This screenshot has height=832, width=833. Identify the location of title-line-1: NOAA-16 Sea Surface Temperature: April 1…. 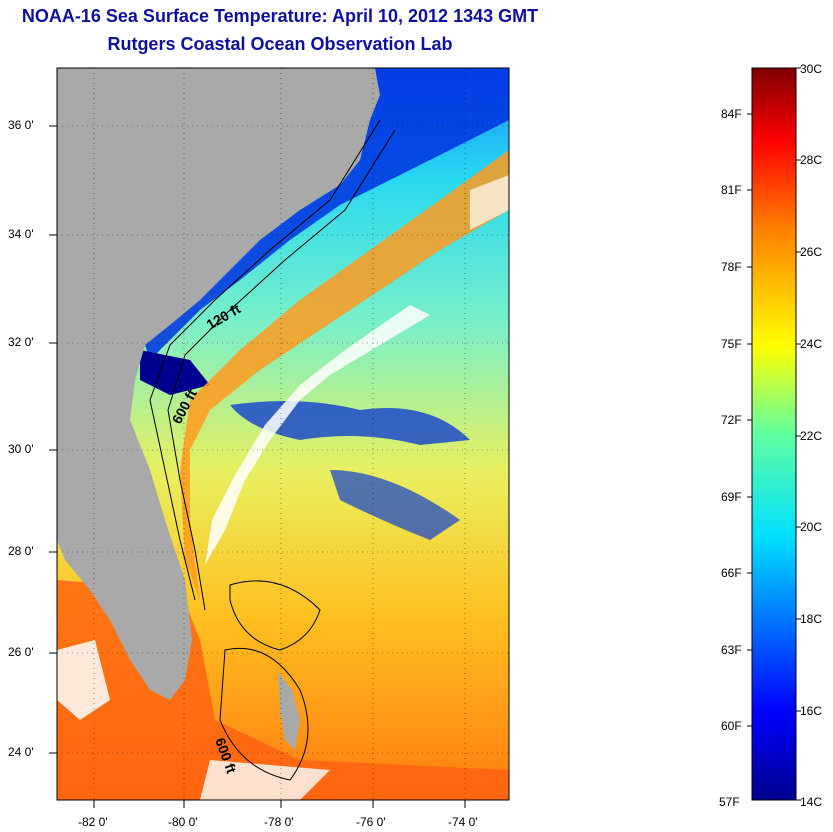
(280, 16).